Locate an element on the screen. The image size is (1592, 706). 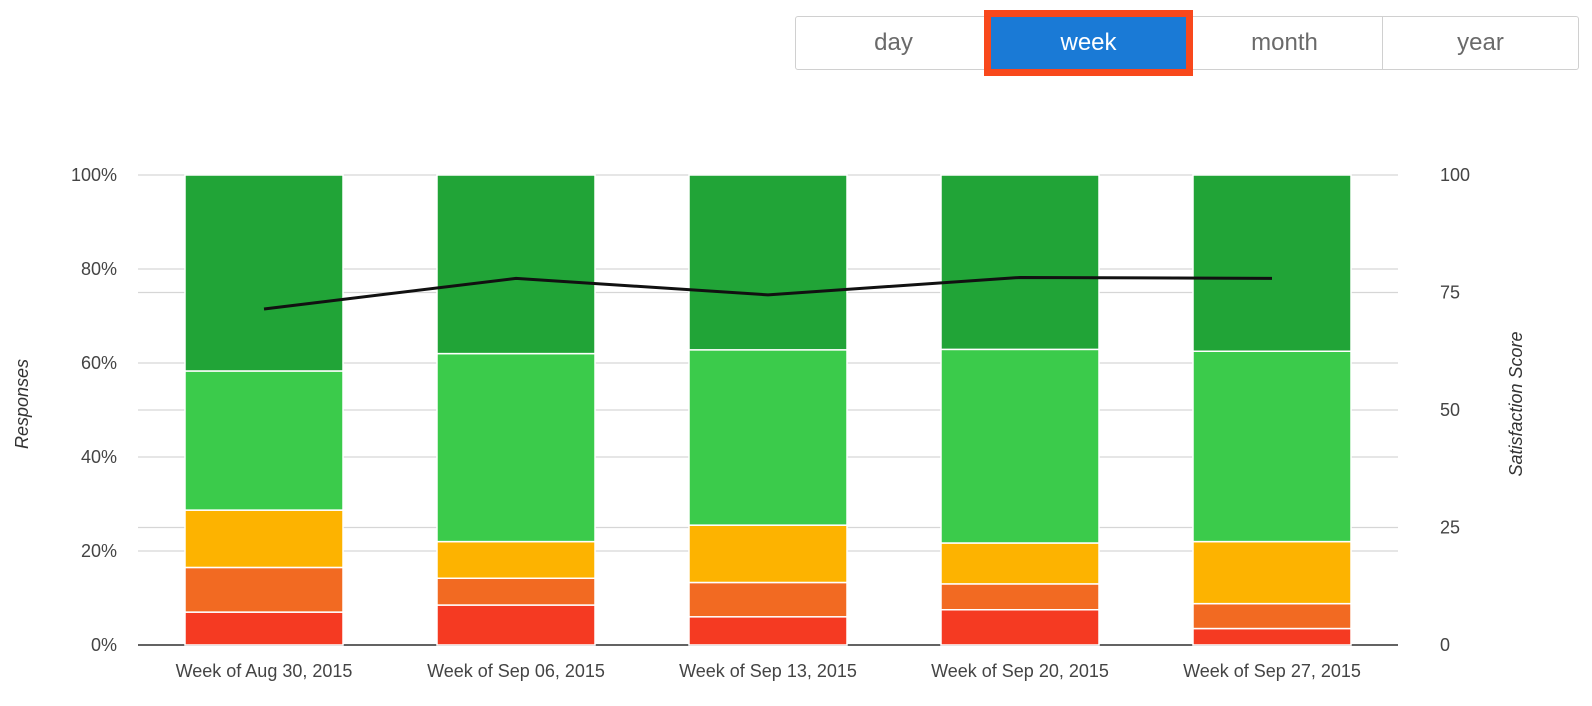
right-tick-label: 25 is located at coordinates (1450, 528).